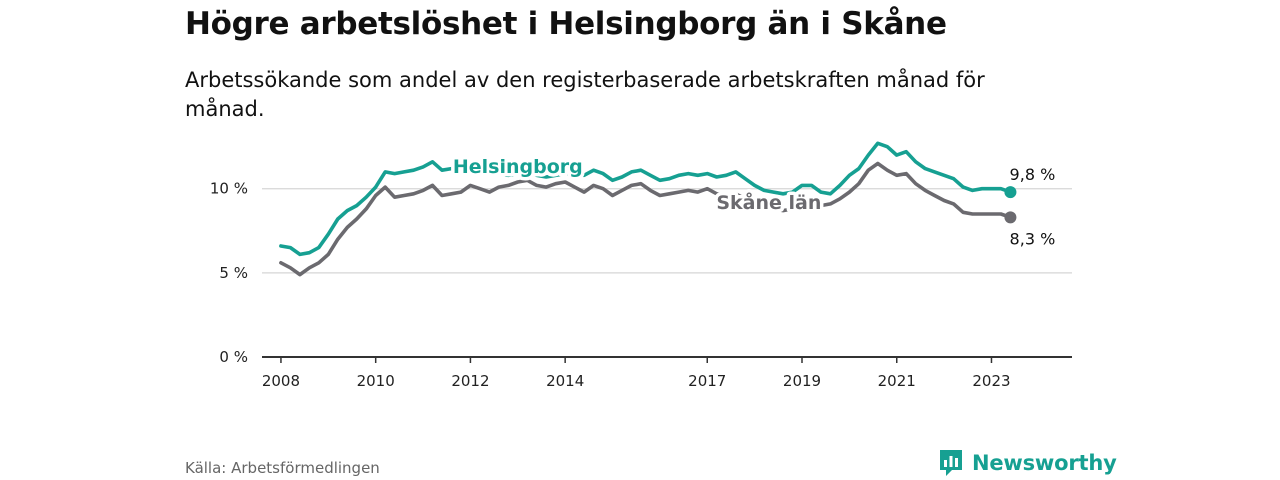 Image resolution: width=1280 pixels, height=480 pixels. I want to click on series-line-helsingborg, so click(646, 199).